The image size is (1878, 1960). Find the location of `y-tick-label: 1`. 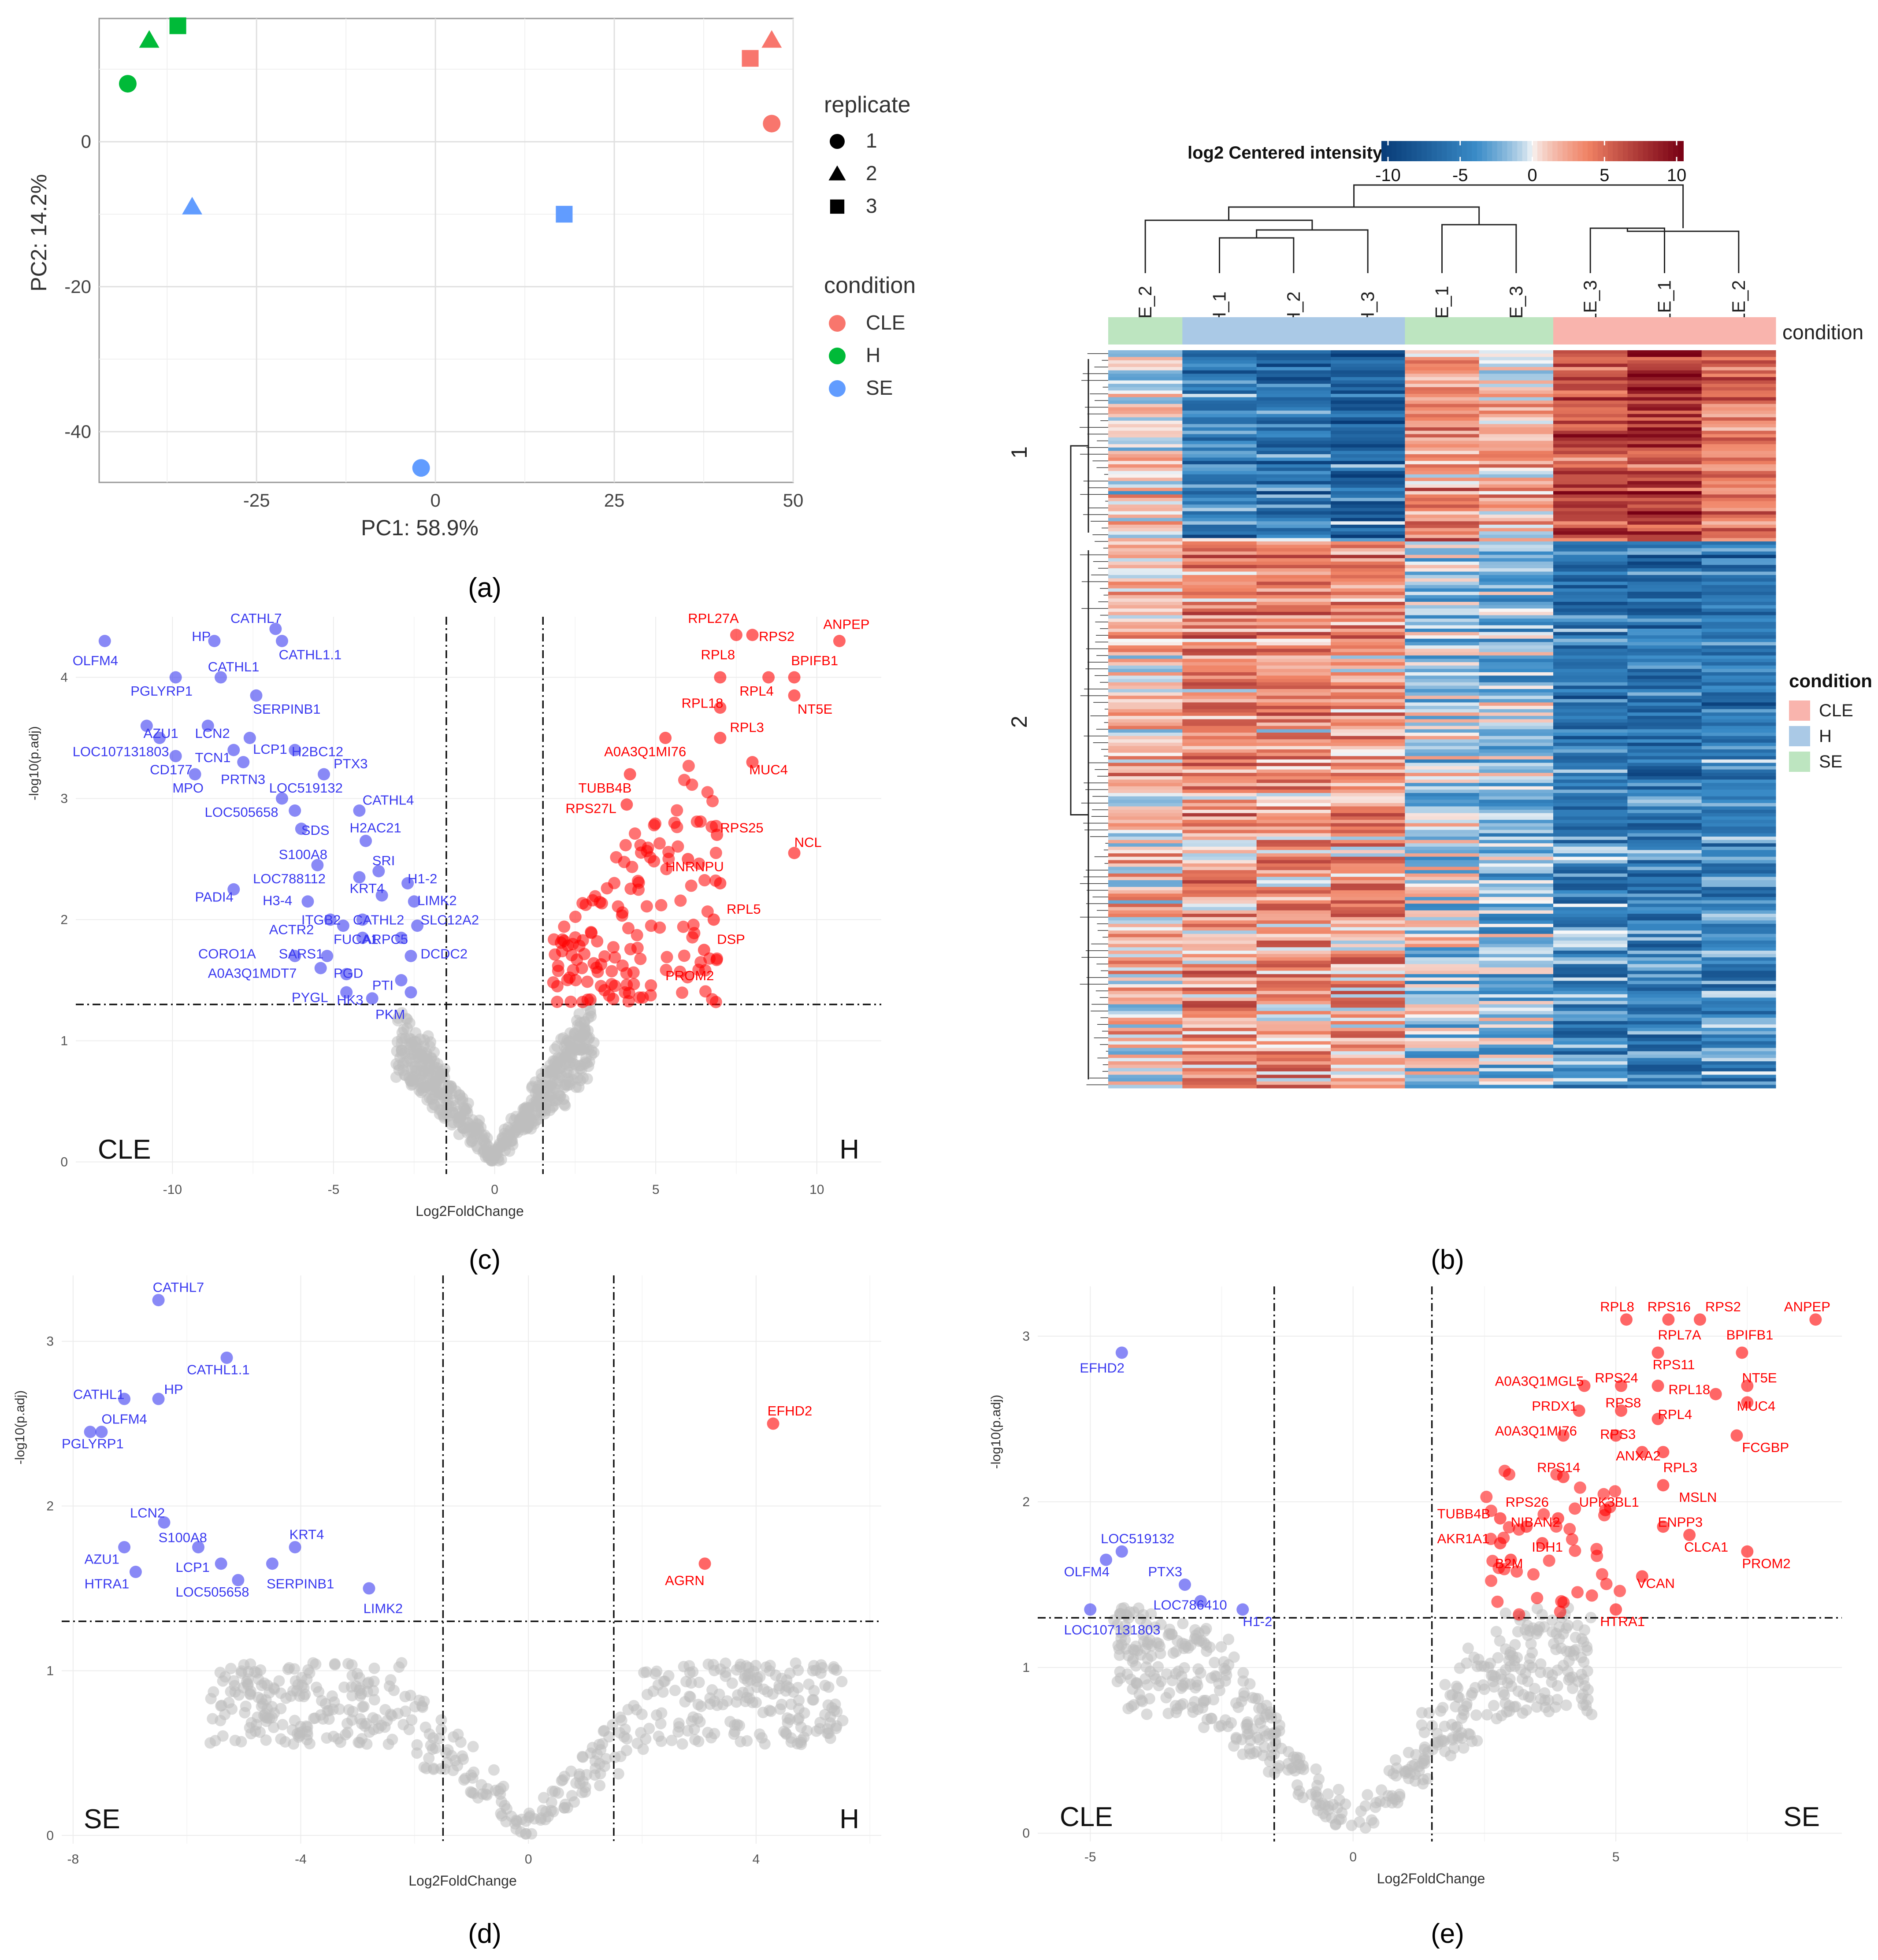

y-tick-label: 1 is located at coordinates (50, 1671).